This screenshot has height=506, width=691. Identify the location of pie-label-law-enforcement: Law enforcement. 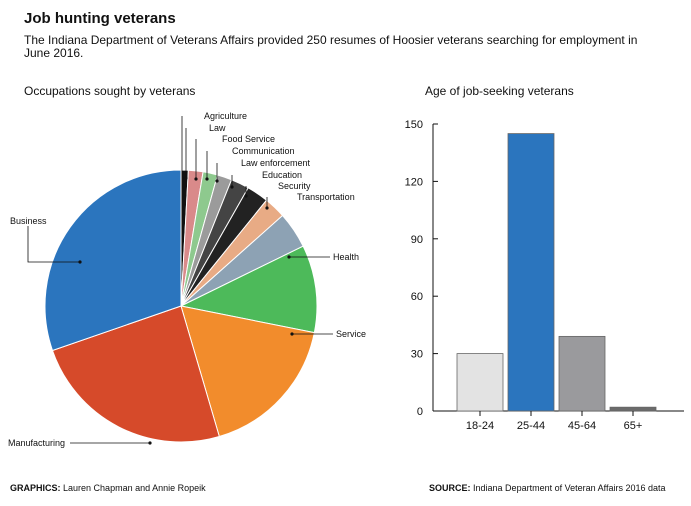
(276, 163).